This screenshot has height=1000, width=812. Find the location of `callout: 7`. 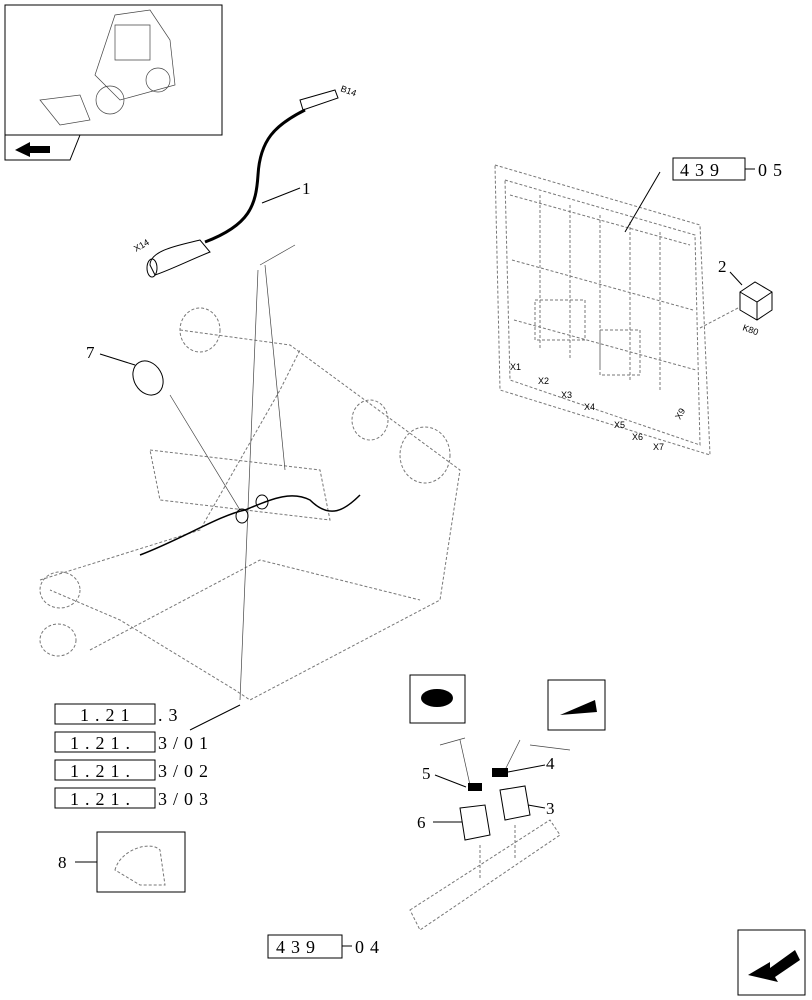

callout: 7 is located at coordinates (90, 352).